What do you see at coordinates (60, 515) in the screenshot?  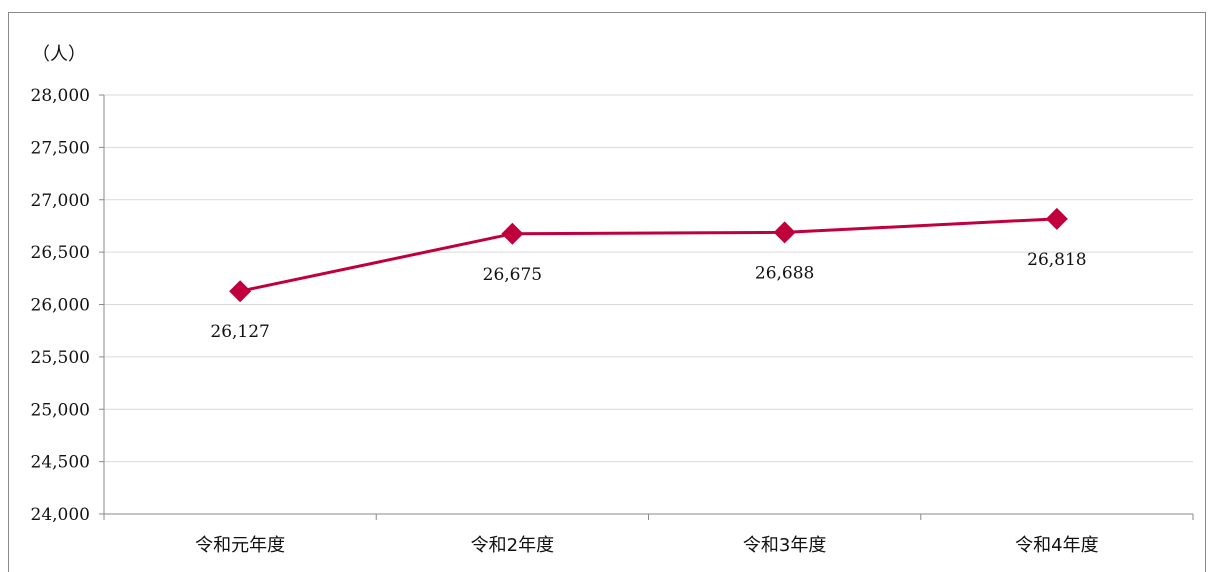 I see `y-tick-label: 24,000` at bounding box center [60, 515].